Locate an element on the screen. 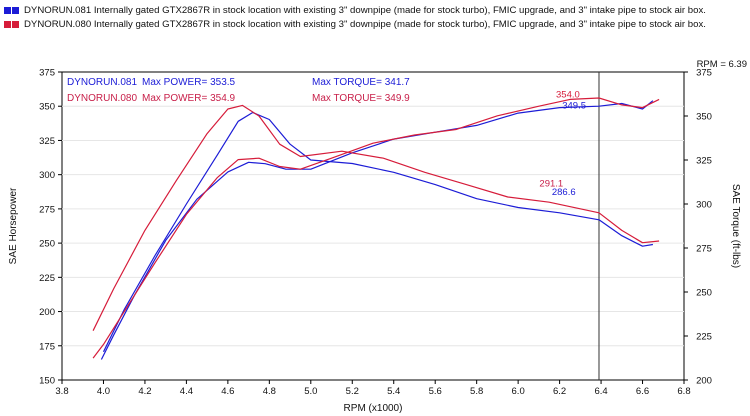 This screenshot has height=416, width=750. x-tick-label: 6.2 is located at coordinates (559, 391).